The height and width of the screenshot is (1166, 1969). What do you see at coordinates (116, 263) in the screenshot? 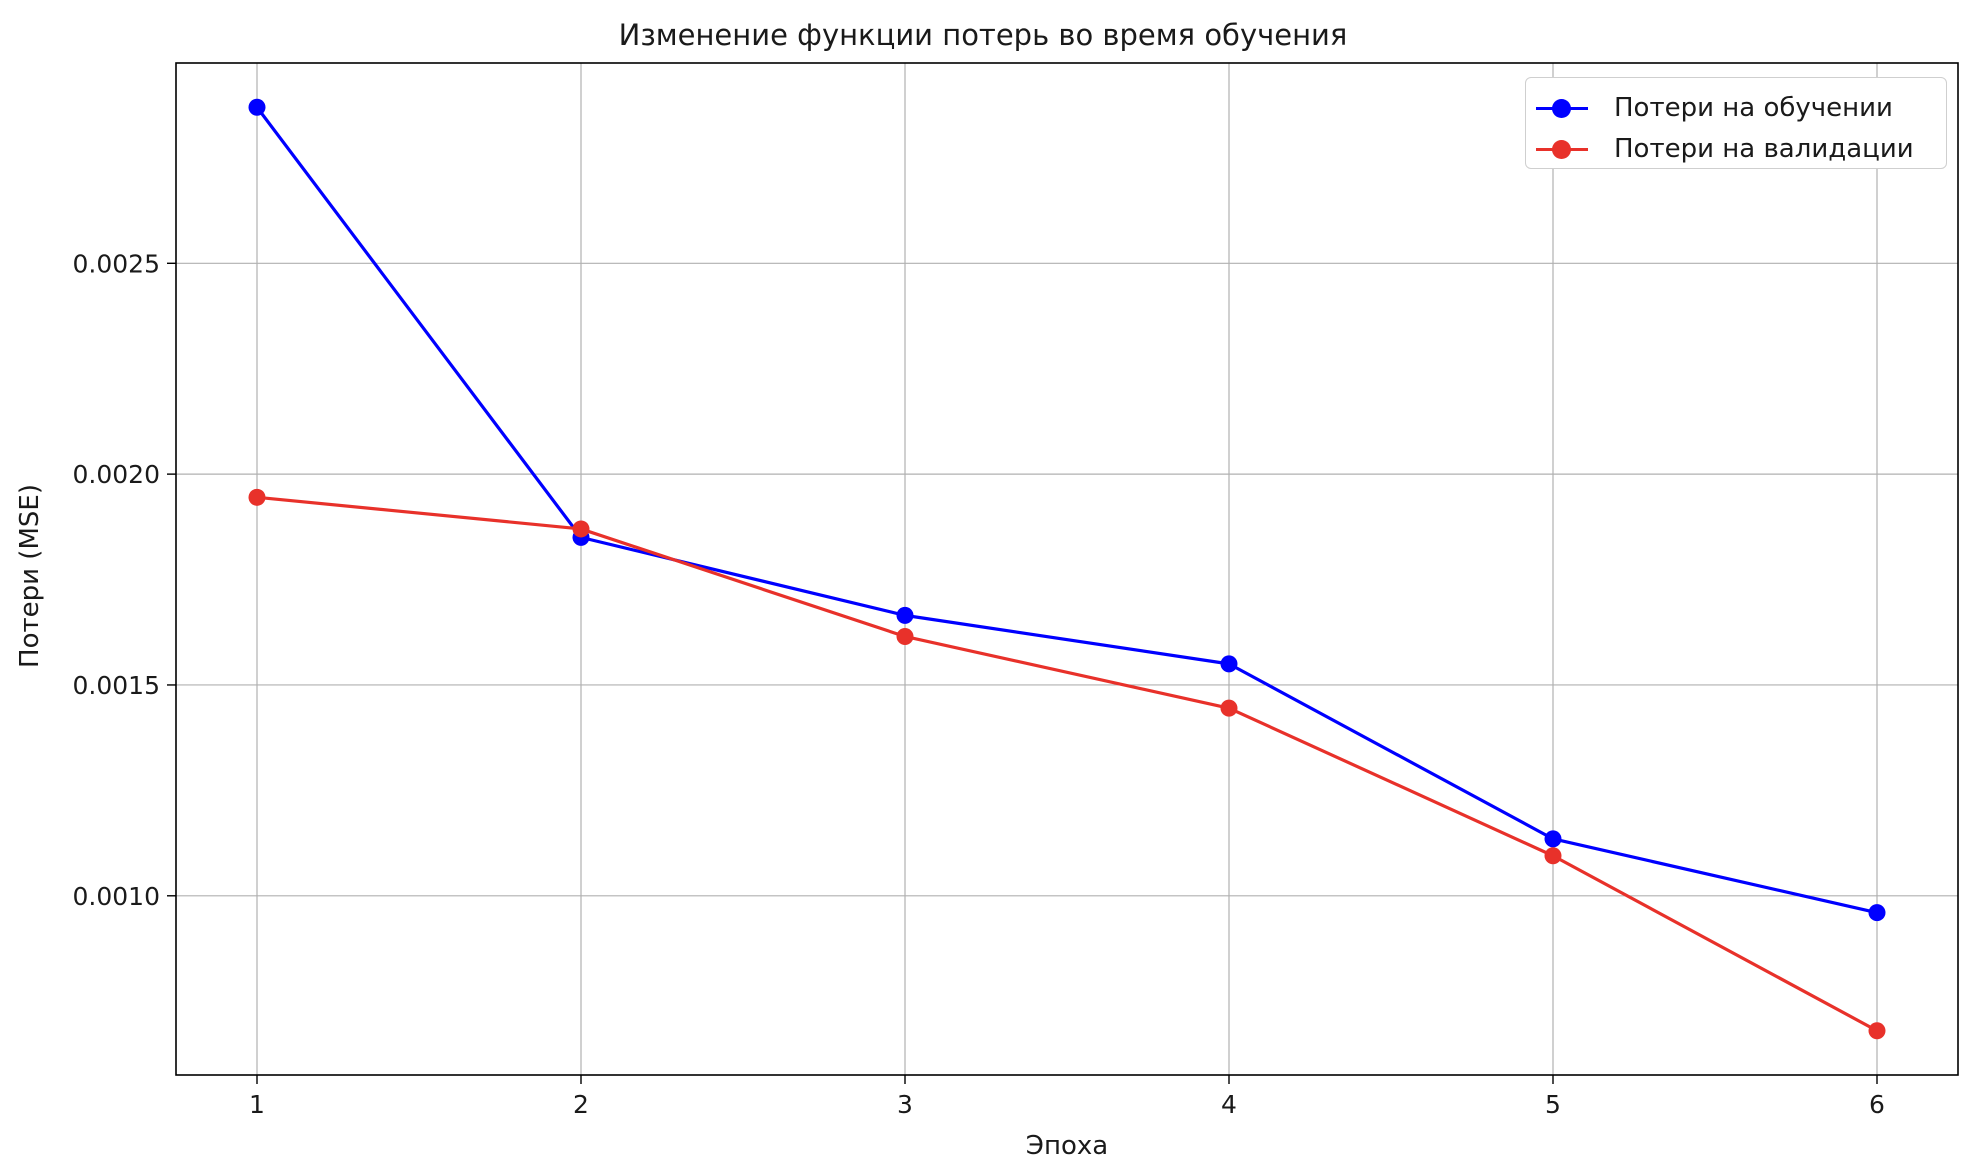
I see `y-tick-label: 0.0025` at bounding box center [116, 263].